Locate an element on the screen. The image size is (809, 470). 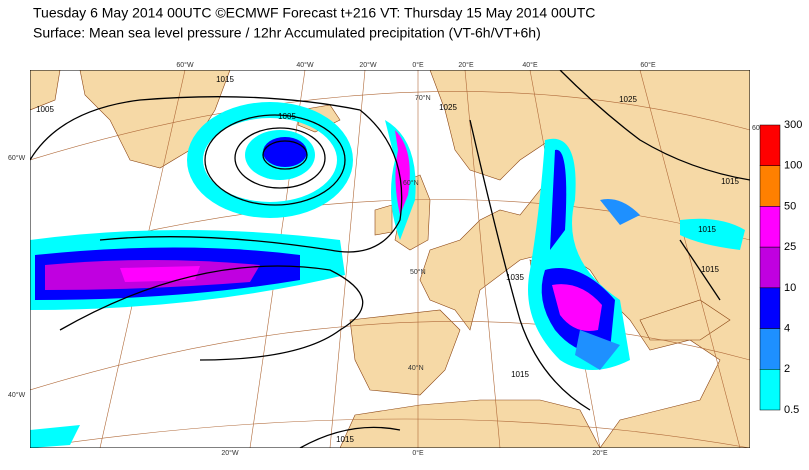
lat-label: 50°N is located at coordinates (418, 272).